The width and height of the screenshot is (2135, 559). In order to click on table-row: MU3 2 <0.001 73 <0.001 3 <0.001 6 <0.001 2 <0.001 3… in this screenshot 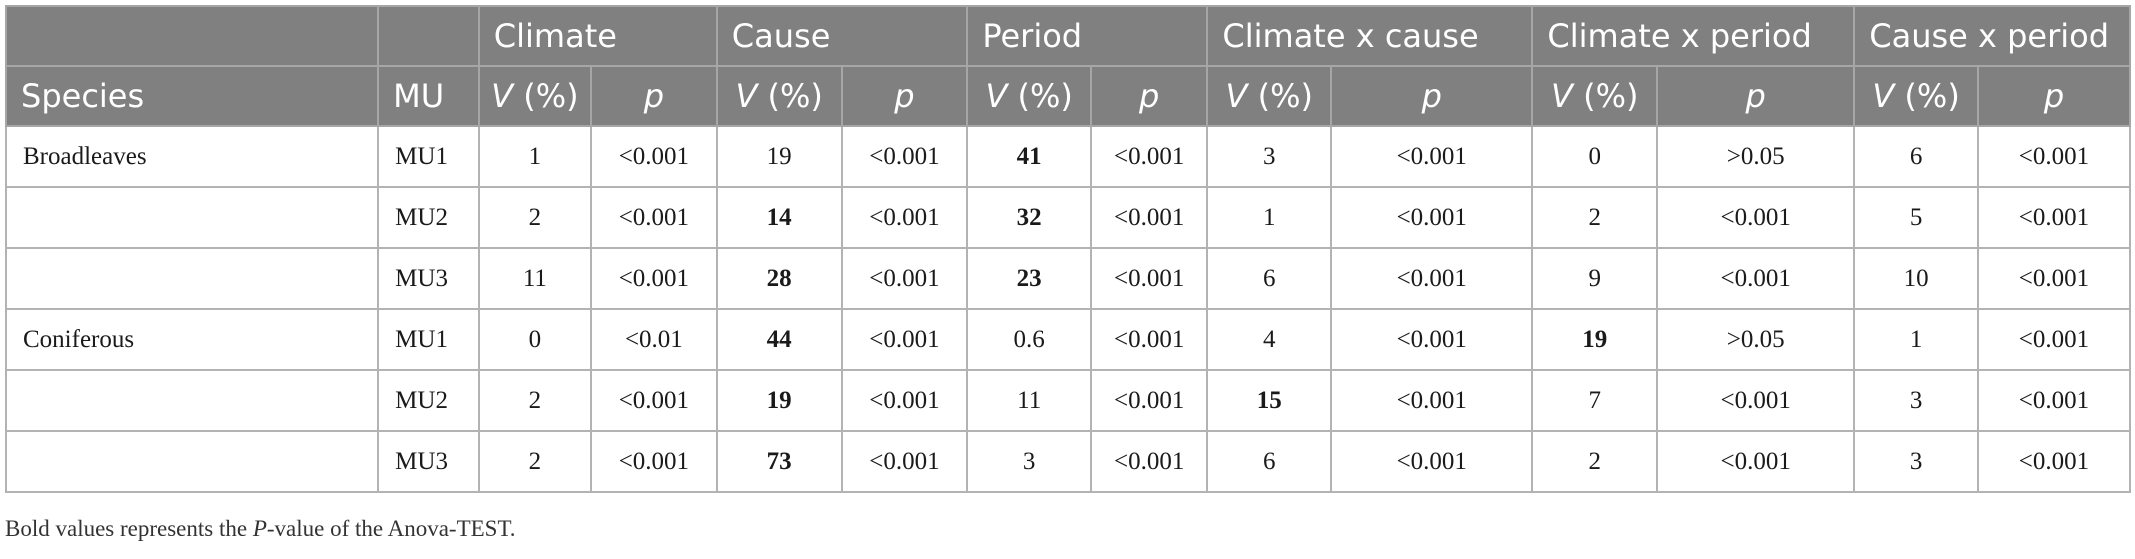, I will do `click(1068, 461)`.